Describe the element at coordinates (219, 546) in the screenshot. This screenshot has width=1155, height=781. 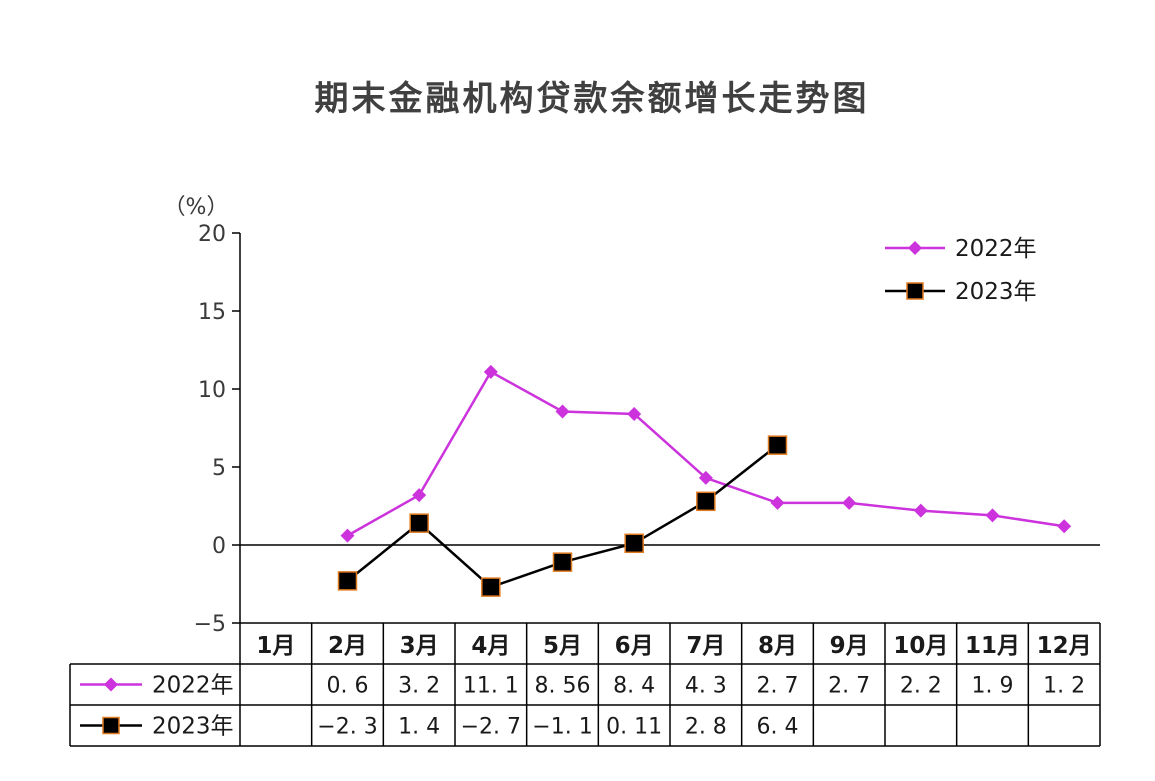
I see `y-tick-label: 0` at that location.